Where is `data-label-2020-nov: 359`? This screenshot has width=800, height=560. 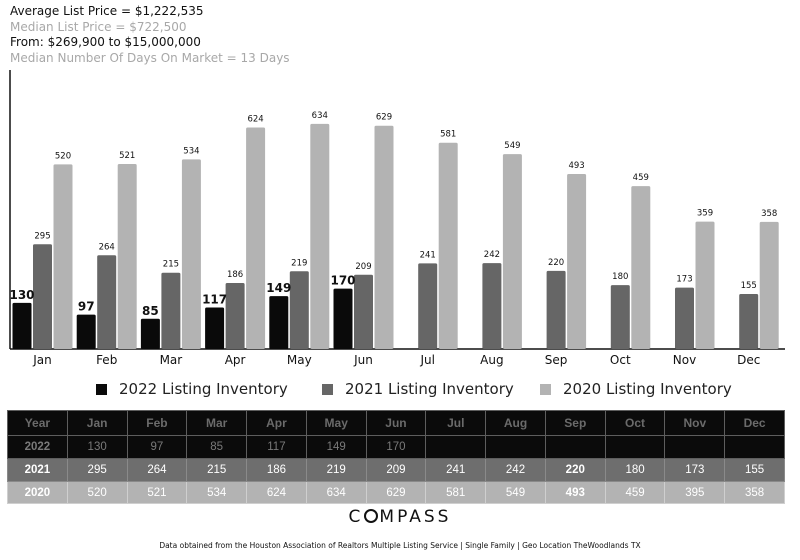 data-label-2020-nov: 359 is located at coordinates (705, 214).